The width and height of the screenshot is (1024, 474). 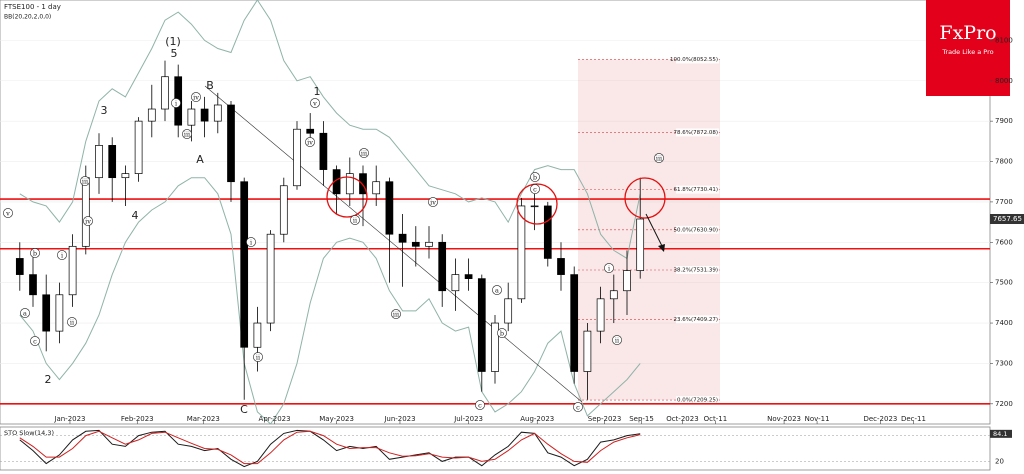 I want to click on wave-label: B, so click(x=210, y=85).